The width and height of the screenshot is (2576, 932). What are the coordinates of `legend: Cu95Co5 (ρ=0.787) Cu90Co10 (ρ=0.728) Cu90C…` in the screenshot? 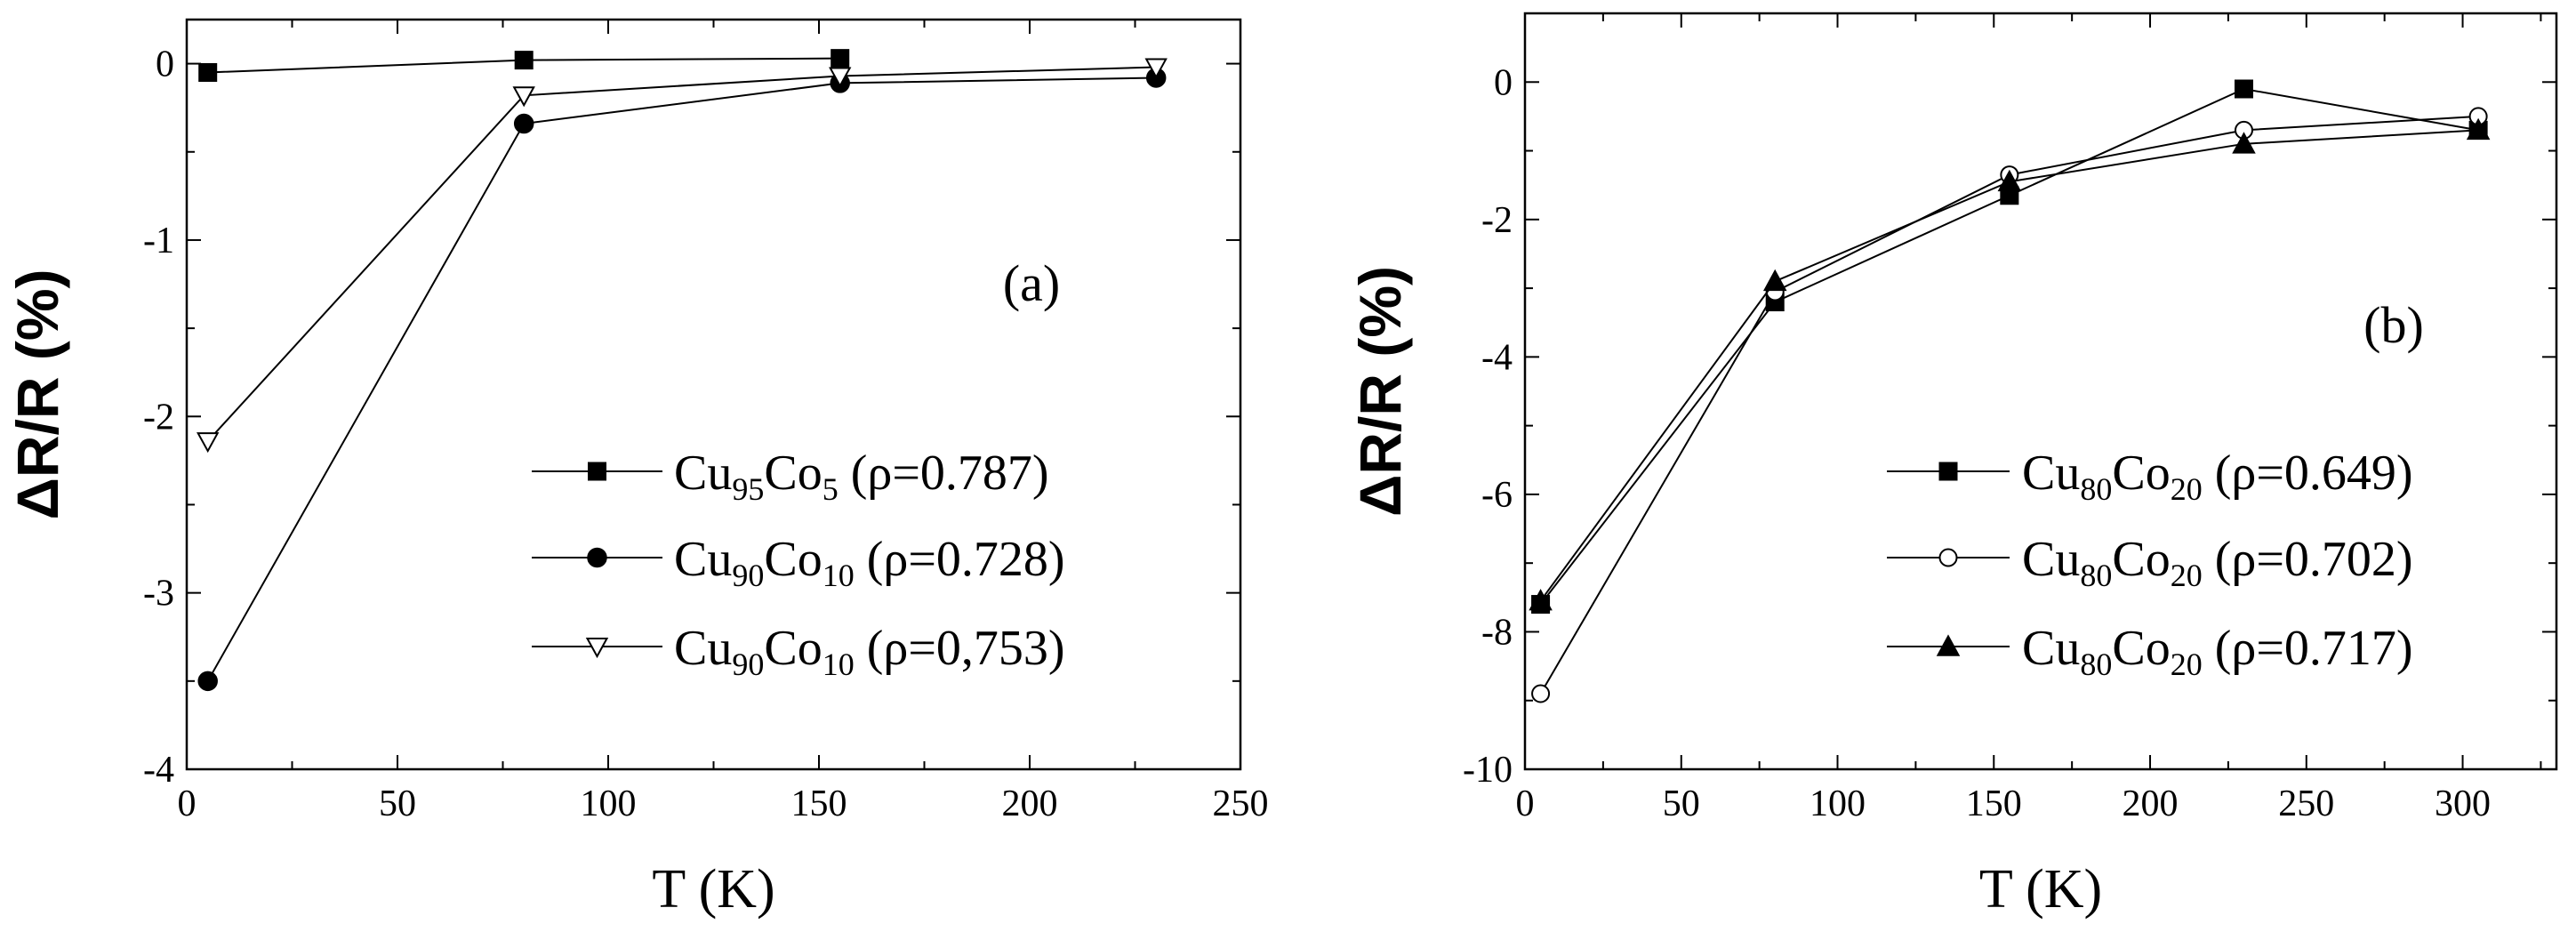 It's located at (798, 564).